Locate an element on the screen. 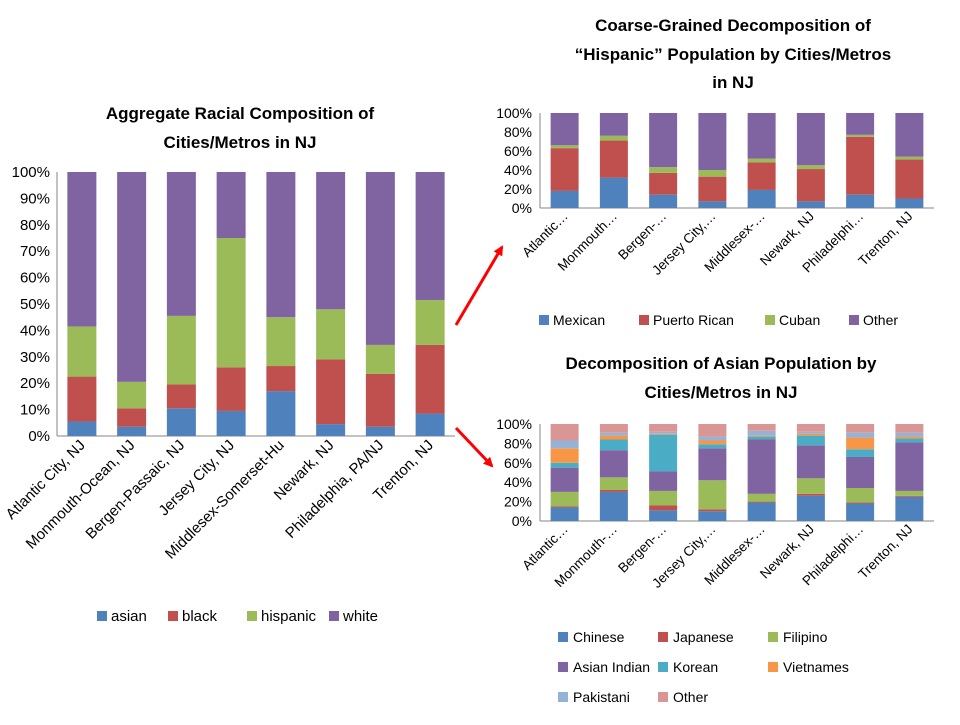  legend-label: Japanese is located at coordinates (703, 637).